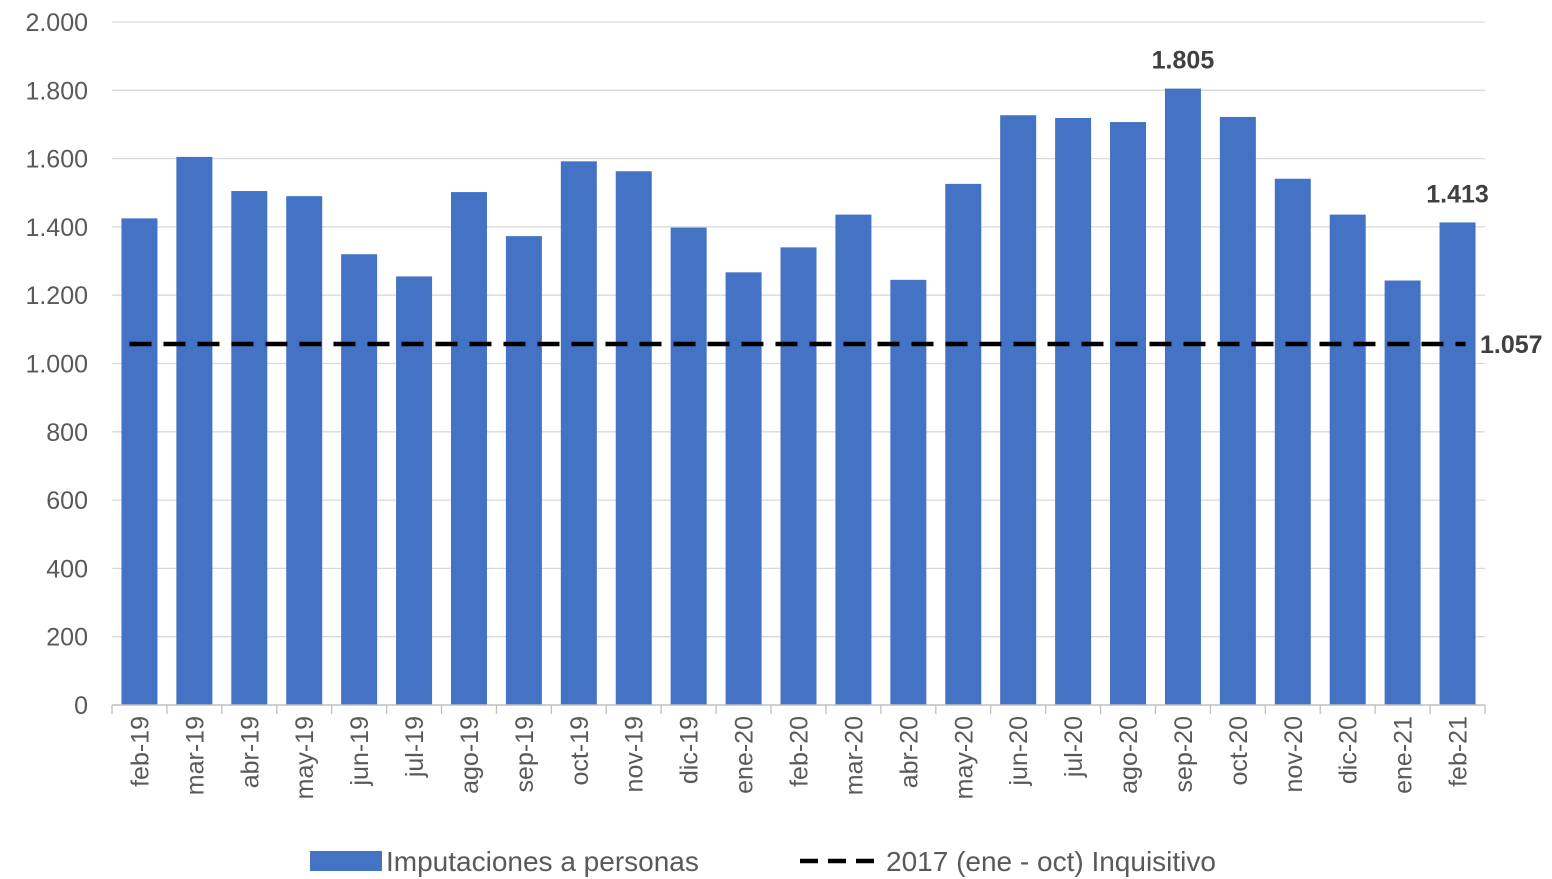 Image resolution: width=1552 pixels, height=879 pixels. What do you see at coordinates (67, 569) in the screenshot?
I see `y-tick-label: 400` at bounding box center [67, 569].